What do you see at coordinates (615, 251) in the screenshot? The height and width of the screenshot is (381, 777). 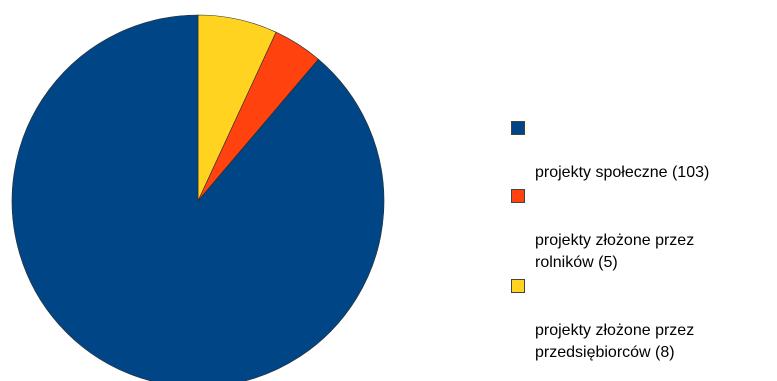 I see `legend-label-projekty-rolnikow: projekty złożone przez rolników (5)` at bounding box center [615, 251].